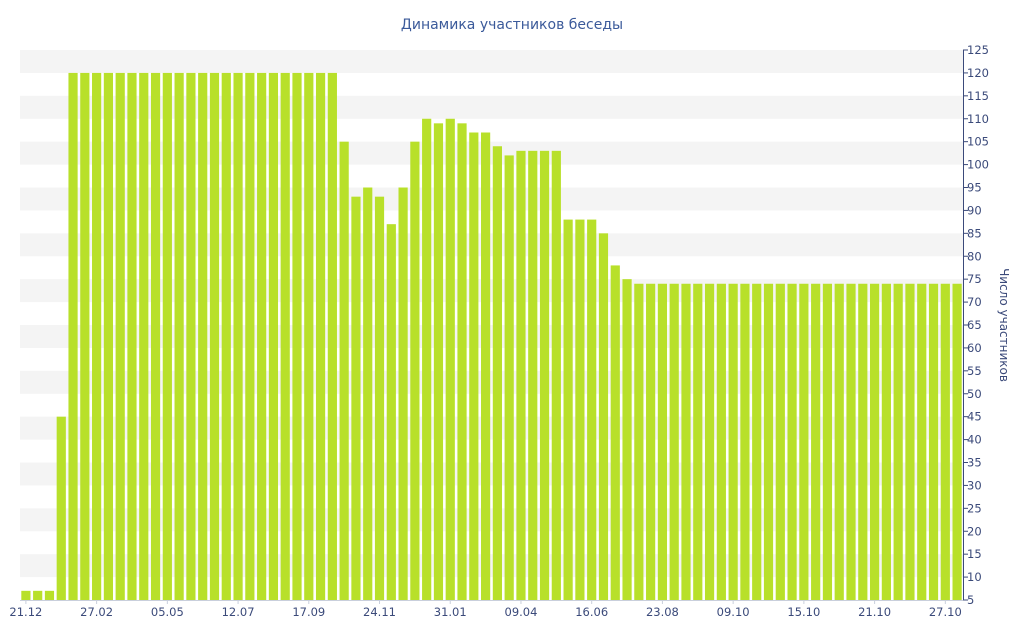  What do you see at coordinates (974, 485) in the screenshot?
I see `y-tick-label: 30` at bounding box center [974, 485].